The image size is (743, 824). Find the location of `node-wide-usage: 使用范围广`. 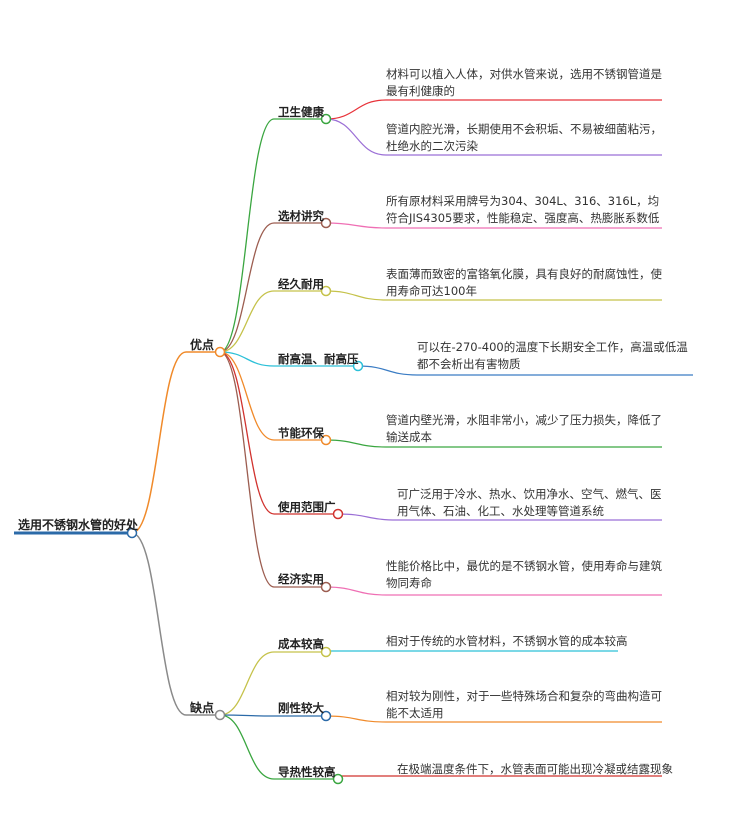

node-wide-usage: 使用范围广 is located at coordinates (307, 507).